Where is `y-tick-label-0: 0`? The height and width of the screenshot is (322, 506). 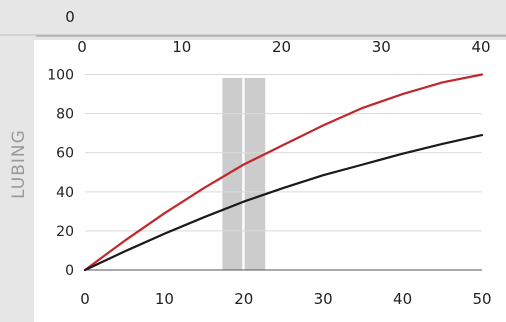 y-tick-label-0: 0 is located at coordinates (69, 271).